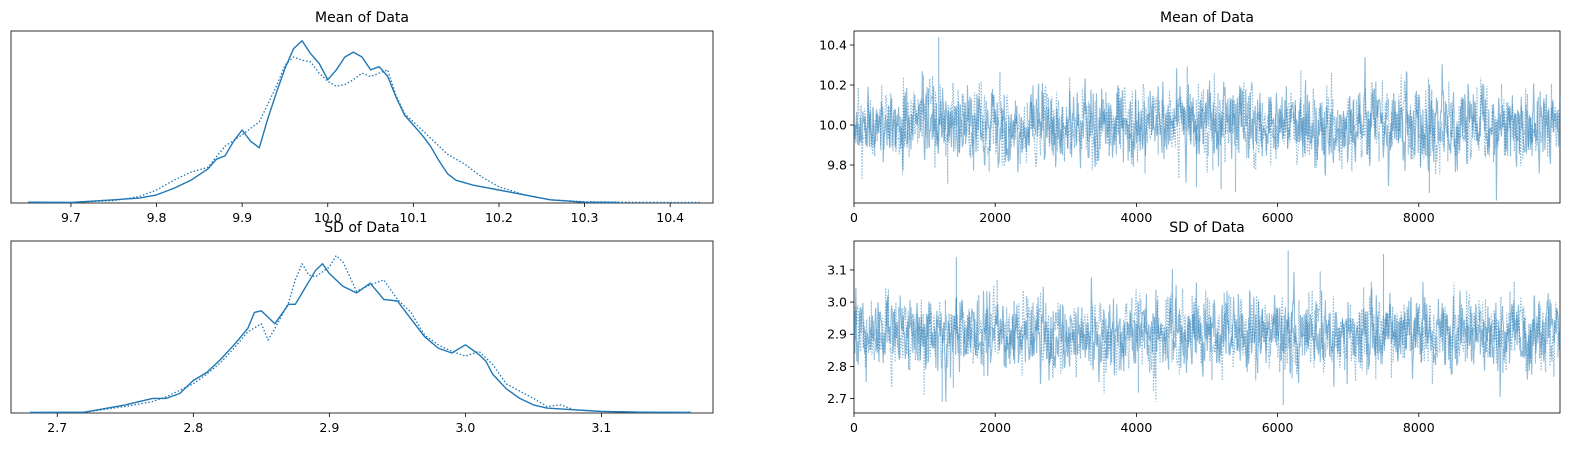 This screenshot has height=449, width=1570. Describe the element at coordinates (328, 217) in the screenshot. I see `x-tick-label: 10.0` at that location.